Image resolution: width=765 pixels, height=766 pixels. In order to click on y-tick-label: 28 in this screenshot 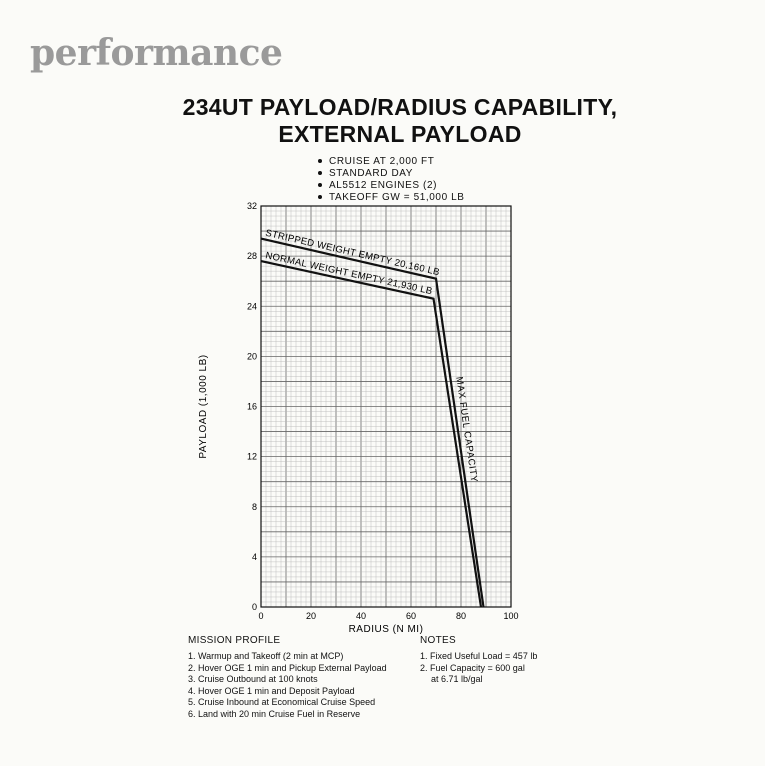, I will do `click(252, 256)`.